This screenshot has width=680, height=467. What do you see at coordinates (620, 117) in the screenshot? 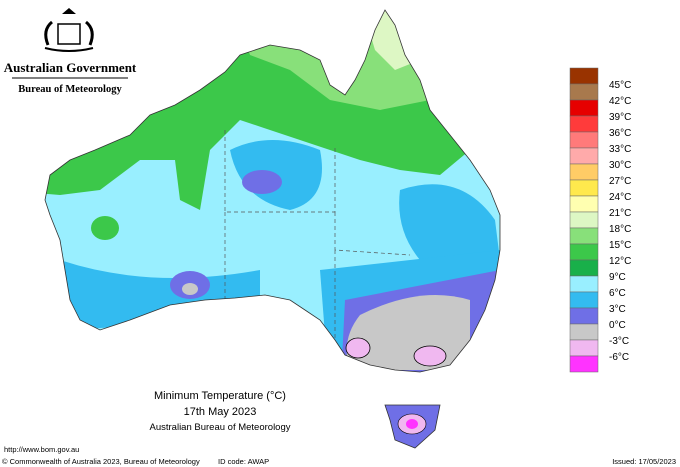
I see `legend-label: 39°C` at bounding box center [620, 117].